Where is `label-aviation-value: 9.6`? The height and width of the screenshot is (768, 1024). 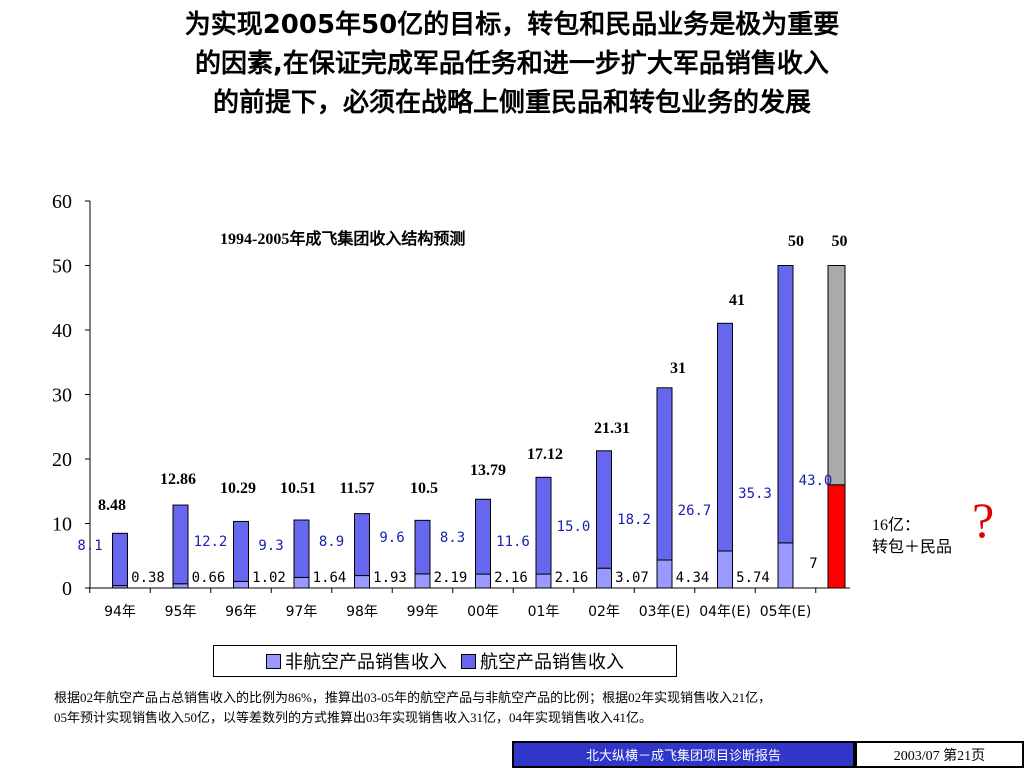
label-aviation-value: 9.6 is located at coordinates (391, 538).